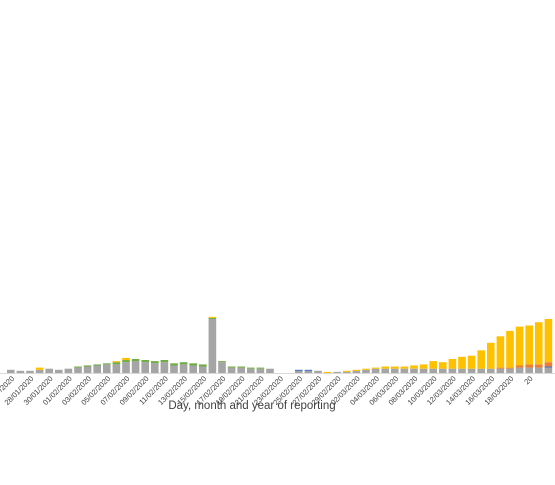  What do you see at coordinates (548, 341) in the screenshot?
I see `bar-20/03/2020-s4` at bounding box center [548, 341].